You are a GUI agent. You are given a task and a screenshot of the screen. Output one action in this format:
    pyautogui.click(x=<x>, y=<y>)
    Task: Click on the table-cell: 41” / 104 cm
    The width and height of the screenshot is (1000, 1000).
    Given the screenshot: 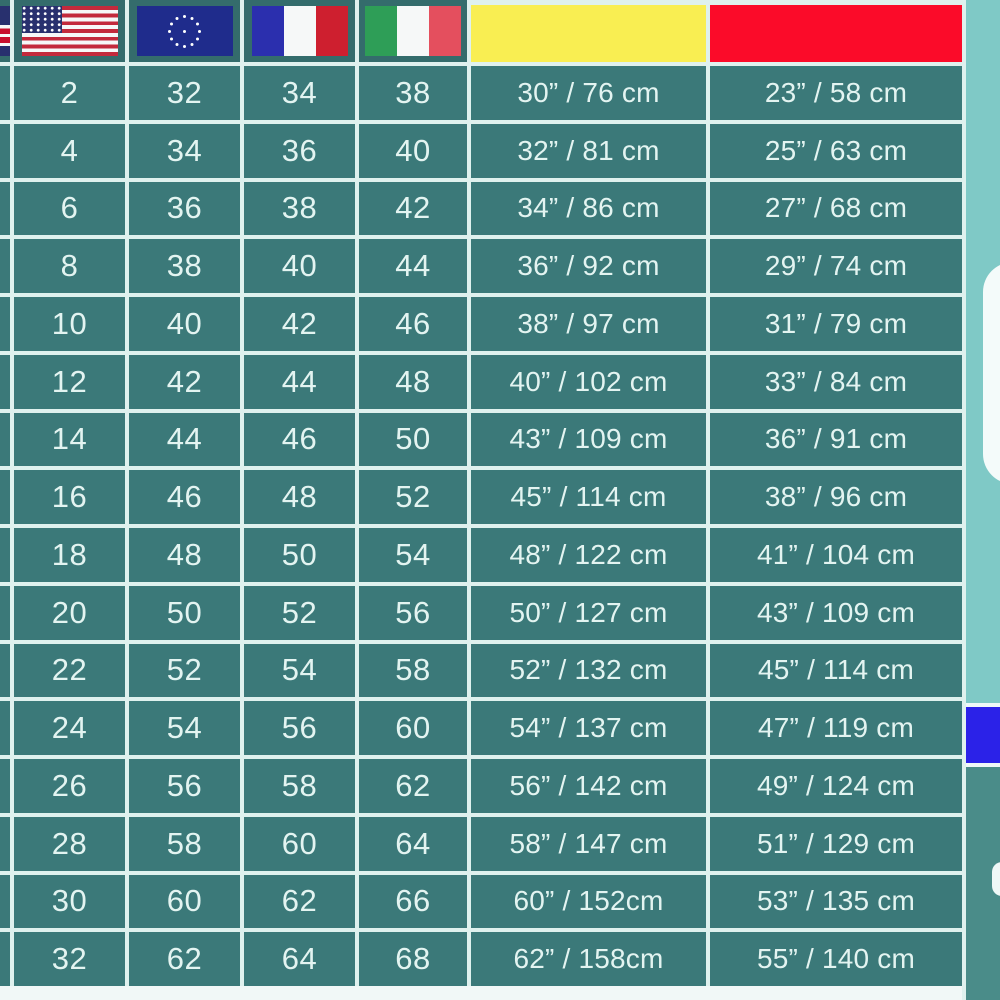 What is the action you would take?
    pyautogui.click(x=836, y=555)
    